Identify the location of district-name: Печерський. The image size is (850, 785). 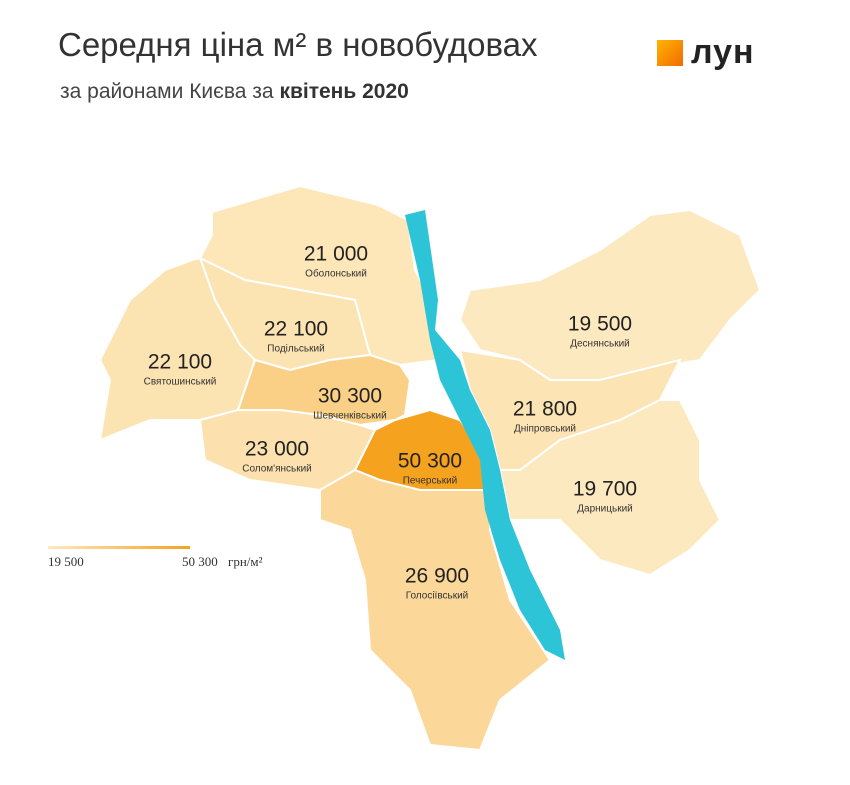
(430, 481).